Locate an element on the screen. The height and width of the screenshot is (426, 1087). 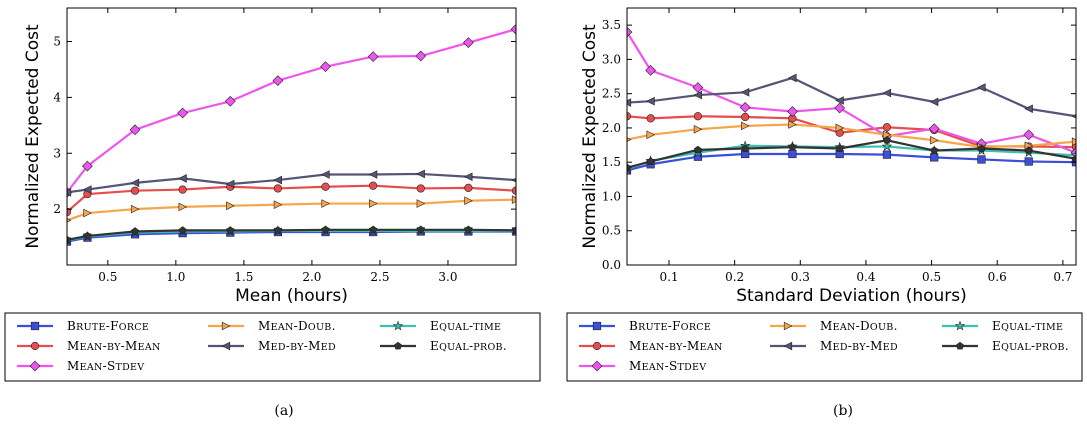
y-tick-label: 2.0 is located at coordinates (611, 128).